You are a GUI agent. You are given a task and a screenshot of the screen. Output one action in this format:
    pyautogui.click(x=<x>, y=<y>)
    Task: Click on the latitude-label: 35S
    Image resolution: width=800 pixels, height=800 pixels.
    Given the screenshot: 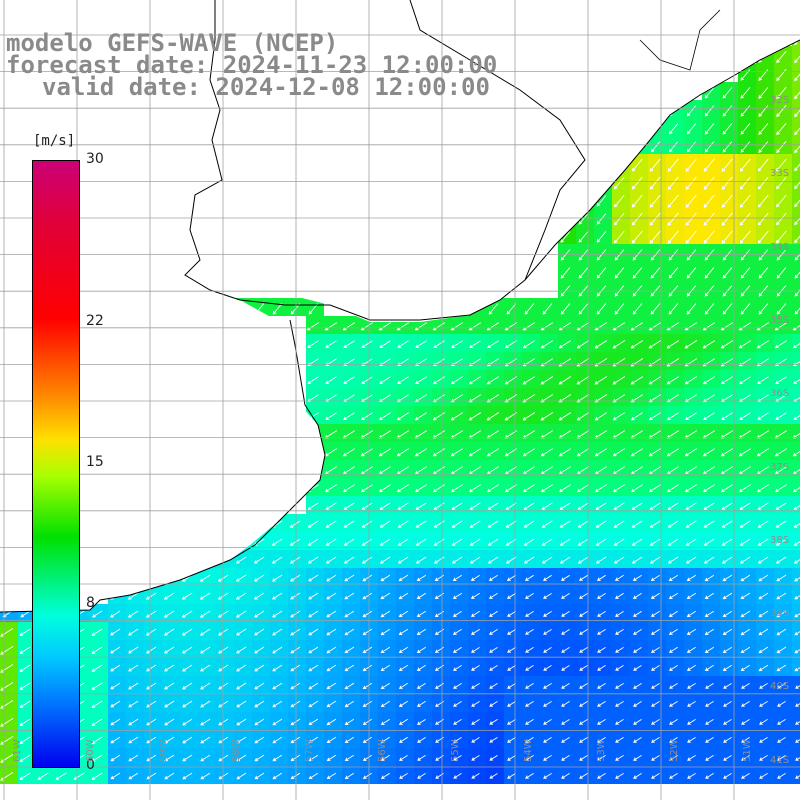 What is the action you would take?
    pyautogui.click(x=780, y=320)
    